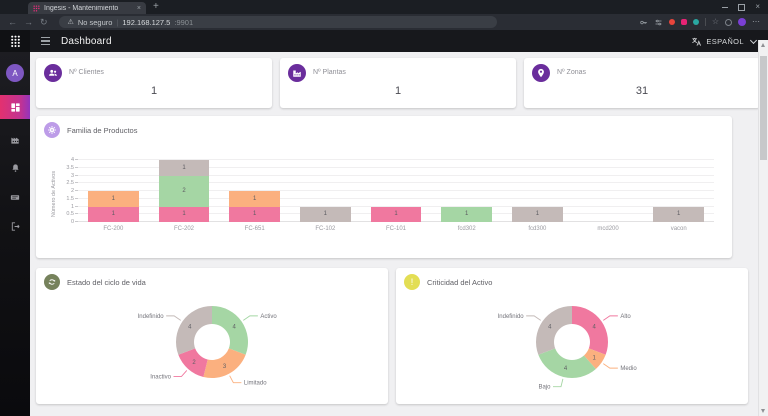 The height and width of the screenshot is (416, 768). I want to click on bar-column-mcd200, so click(608, 191).